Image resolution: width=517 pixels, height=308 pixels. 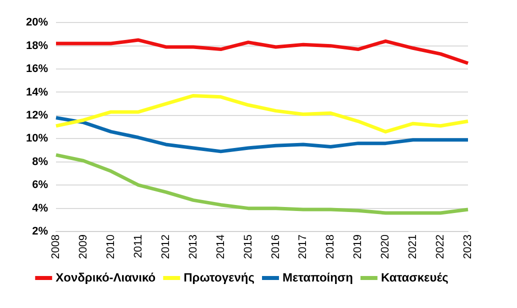 What do you see at coordinates (166, 247) in the screenshot?
I see `x-tick-label: 2012` at bounding box center [166, 247].